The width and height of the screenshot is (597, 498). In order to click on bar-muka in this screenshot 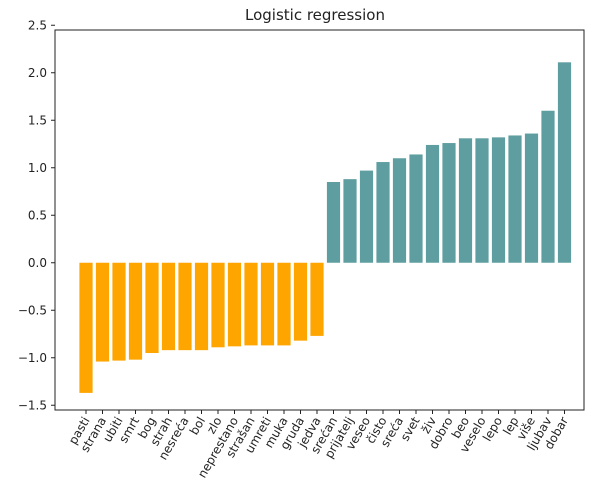, I will do `click(284, 304)`.